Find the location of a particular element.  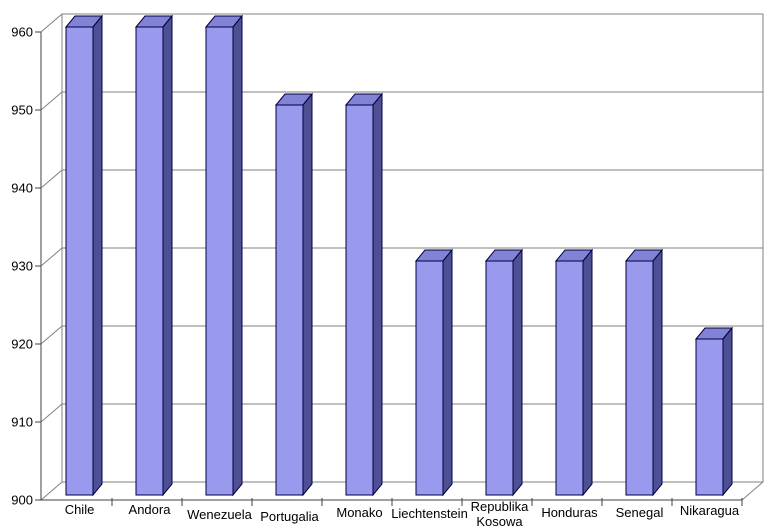

bar-monako-front-face is located at coordinates (359, 300).